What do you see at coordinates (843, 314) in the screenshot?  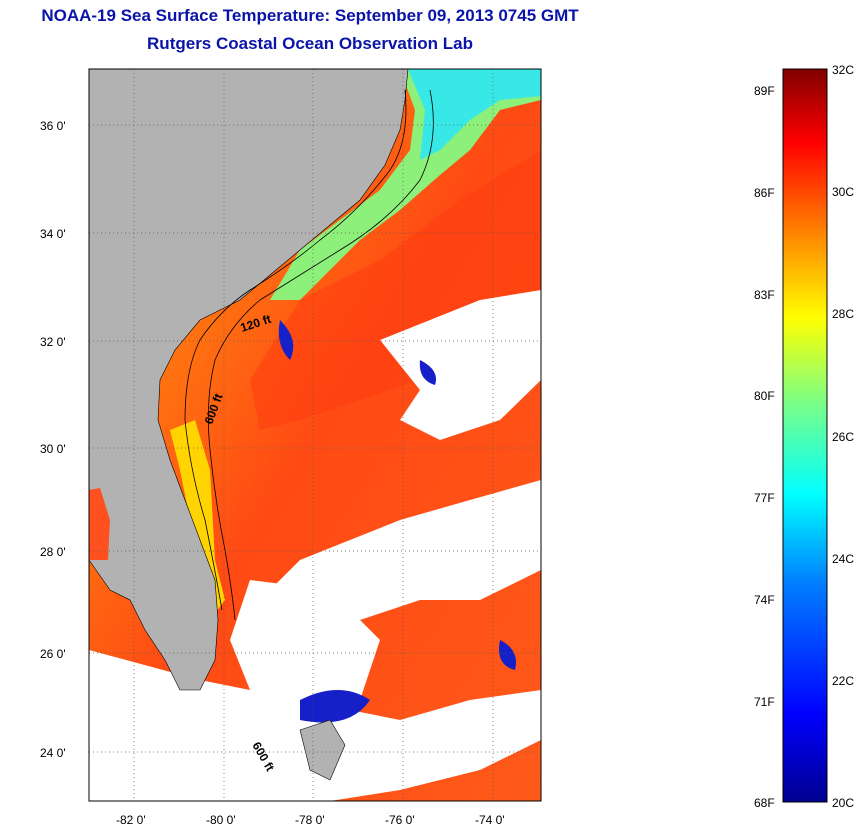 I see `celsius-label: 28C` at bounding box center [843, 314].